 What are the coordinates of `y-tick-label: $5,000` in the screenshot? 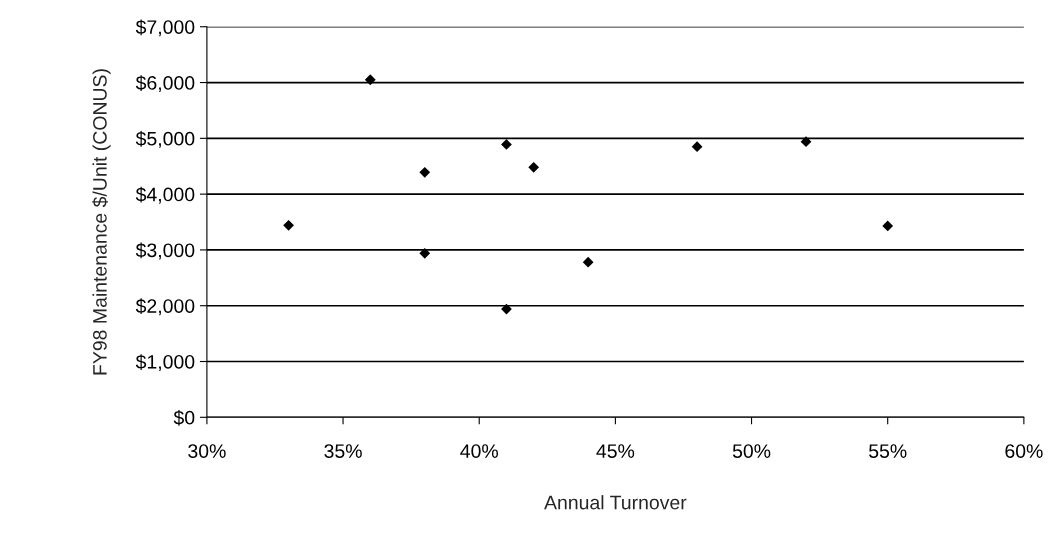 It's located at (165, 139).